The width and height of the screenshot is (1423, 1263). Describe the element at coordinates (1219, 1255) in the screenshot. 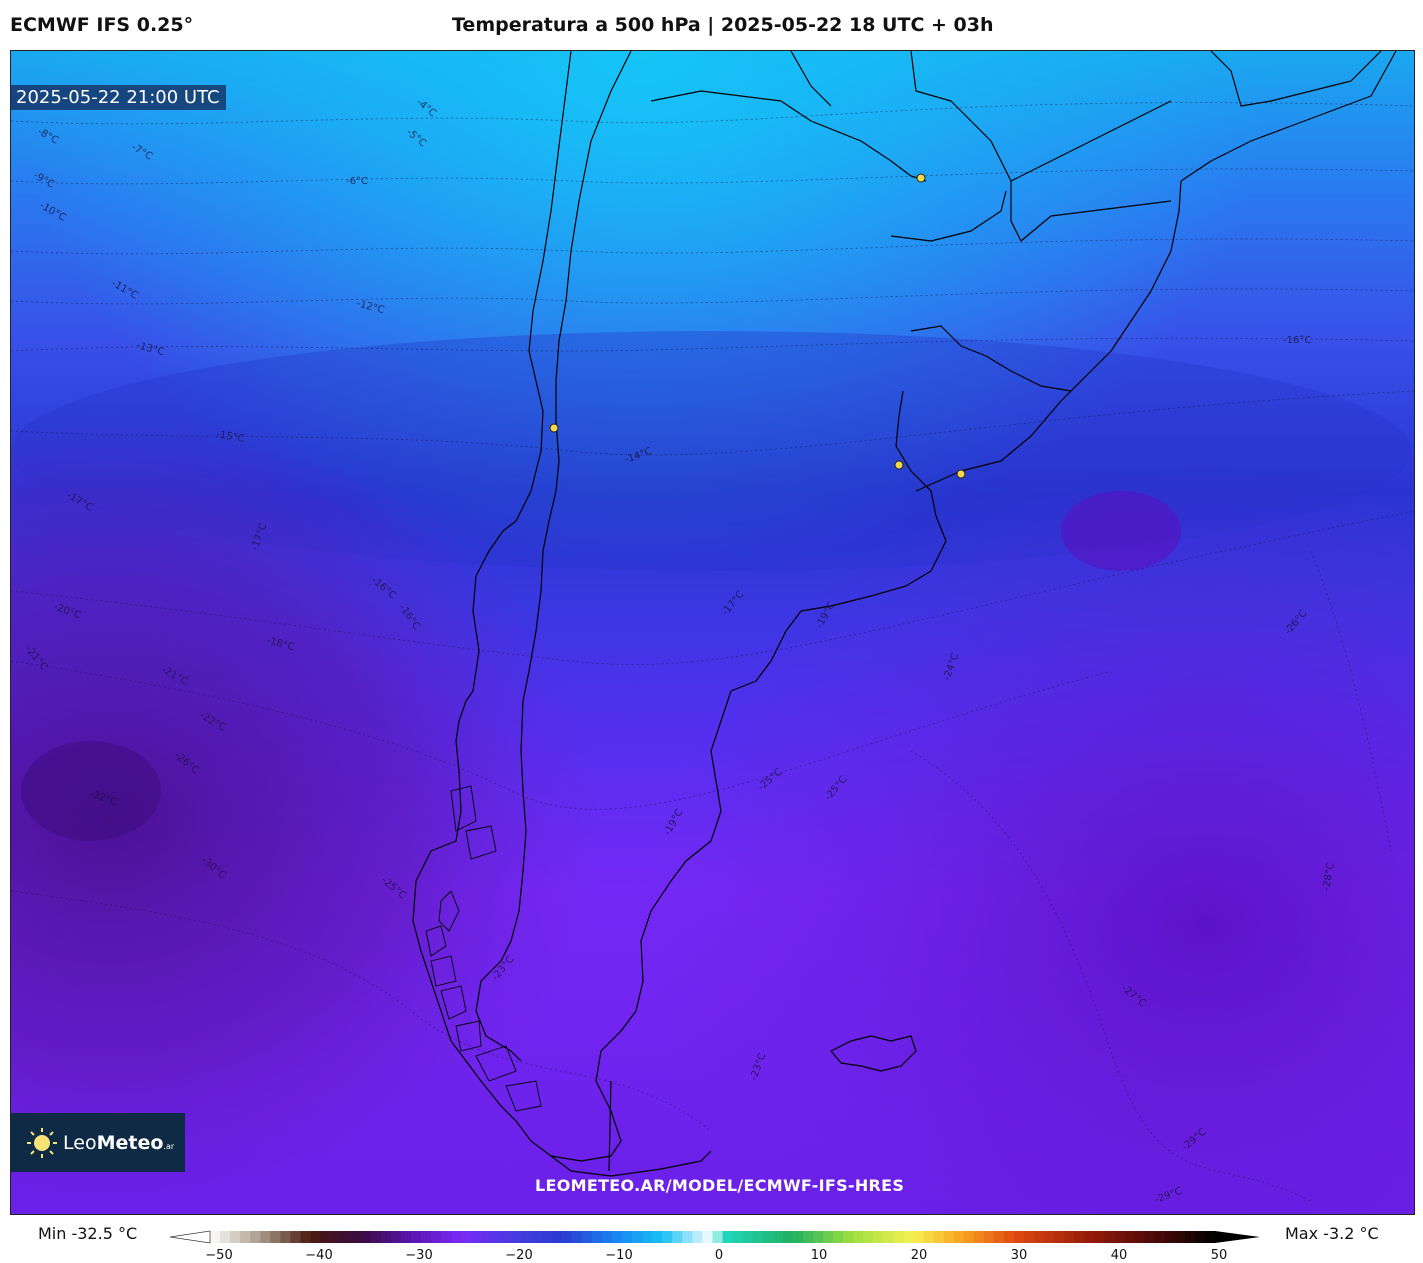

I see `colorbar-tick-label: 50` at that location.